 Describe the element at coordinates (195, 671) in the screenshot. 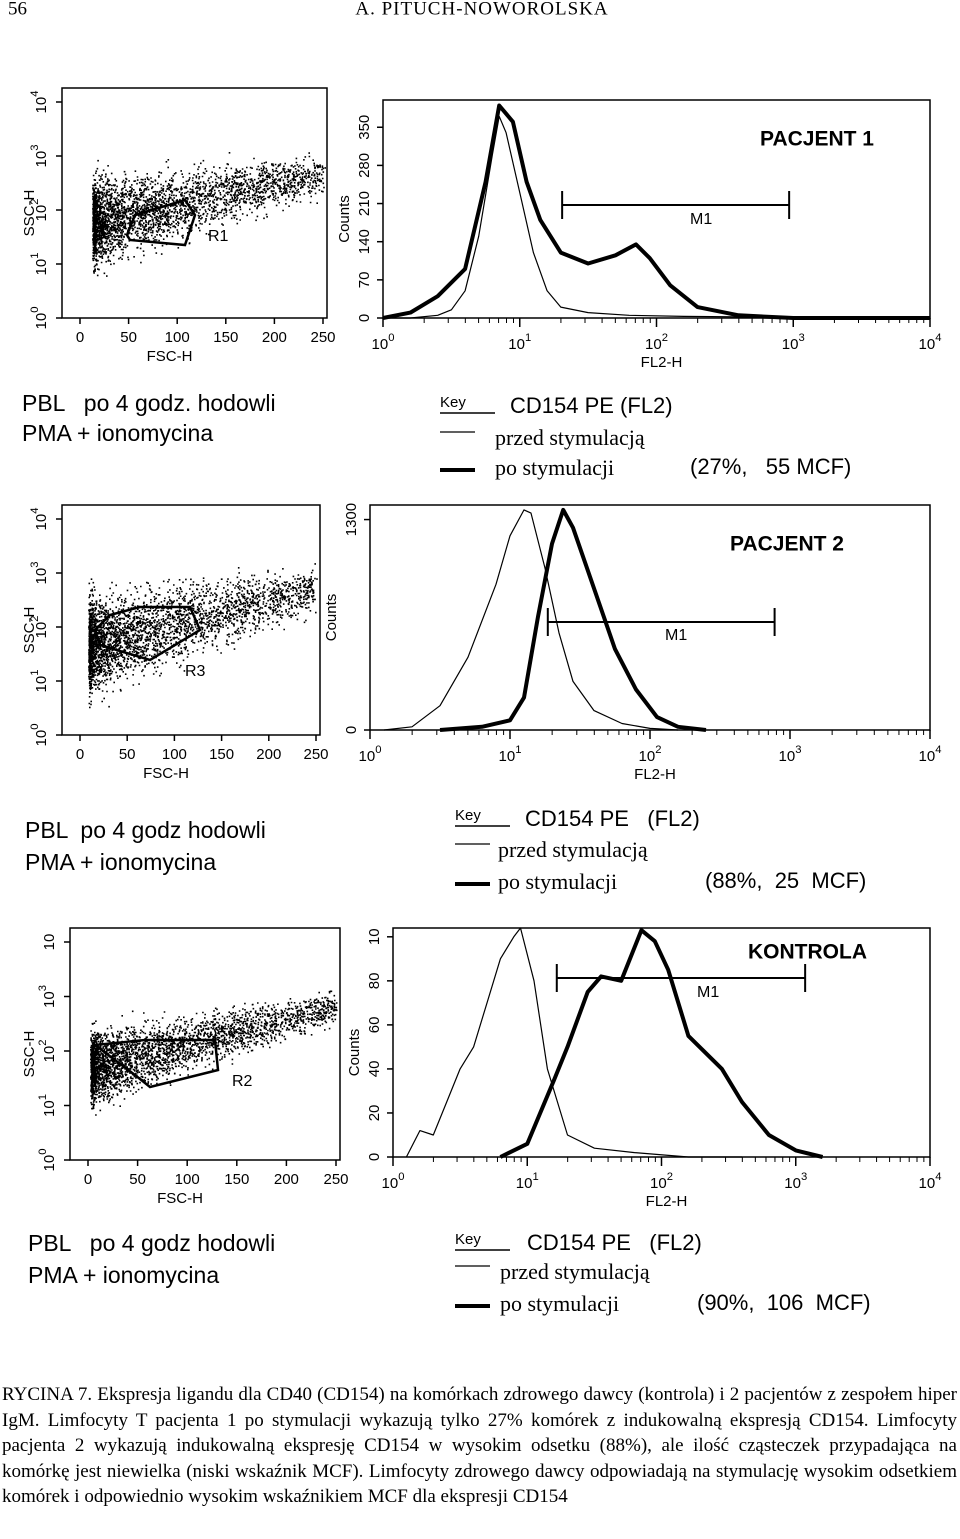

I see `gate-label: R3` at that location.